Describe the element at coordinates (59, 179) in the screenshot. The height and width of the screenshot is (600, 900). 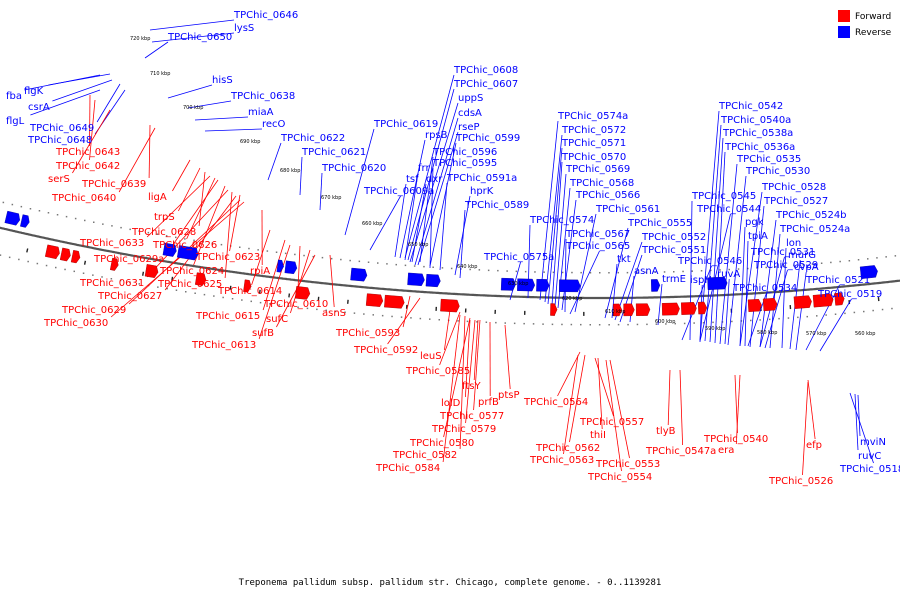
I see `forward-gene-label: serS` at that location.